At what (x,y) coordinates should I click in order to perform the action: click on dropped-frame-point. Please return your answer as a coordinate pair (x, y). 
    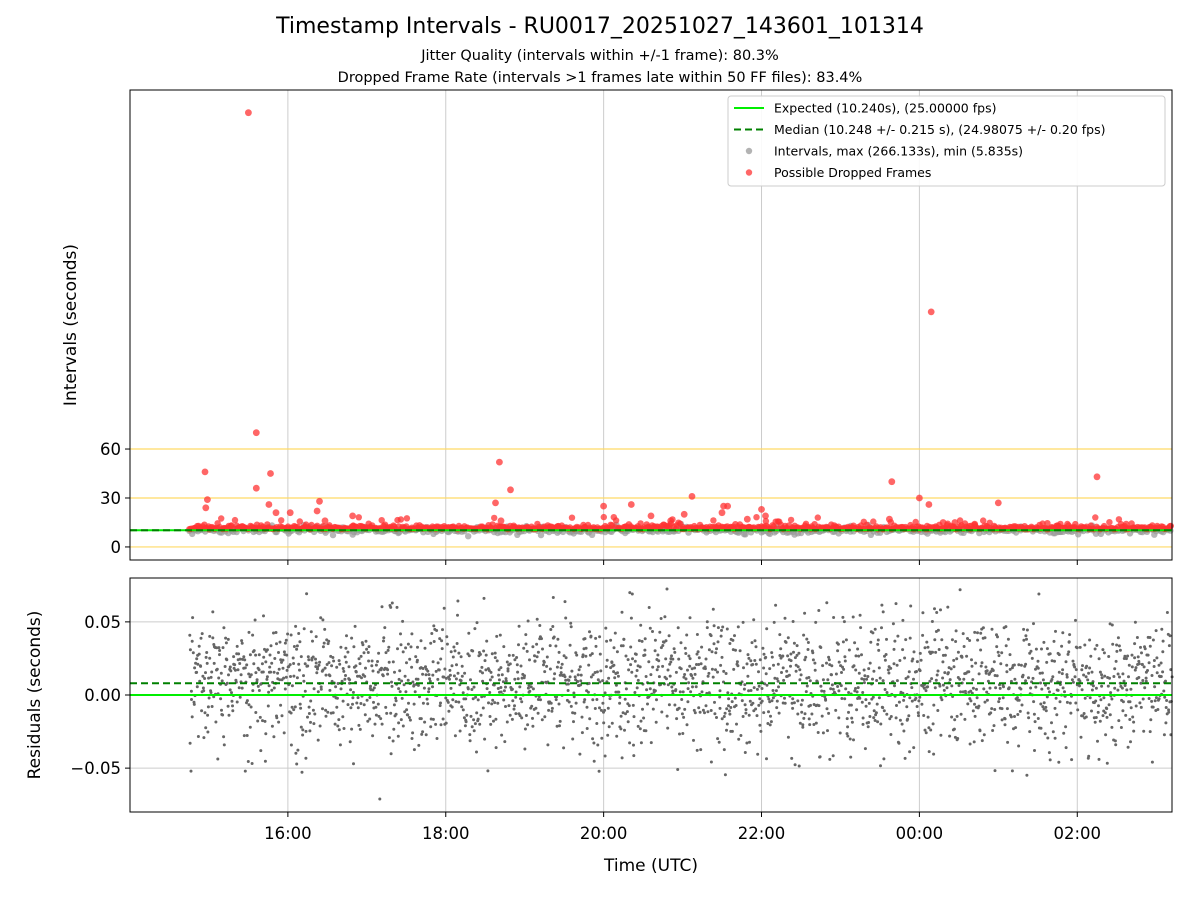
    Looking at the image, I should click on (299, 521).